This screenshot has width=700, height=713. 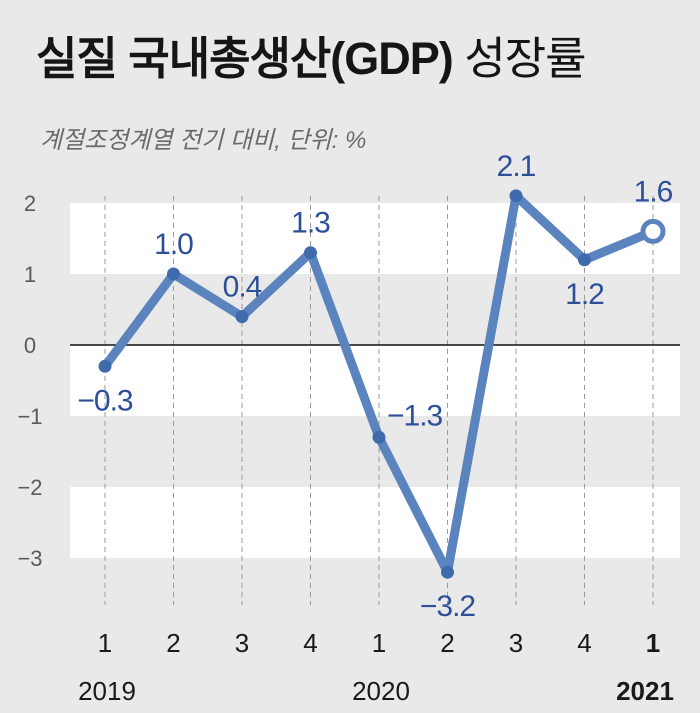 What do you see at coordinates (173, 244) in the screenshot?
I see `data-label: 1.0` at bounding box center [173, 244].